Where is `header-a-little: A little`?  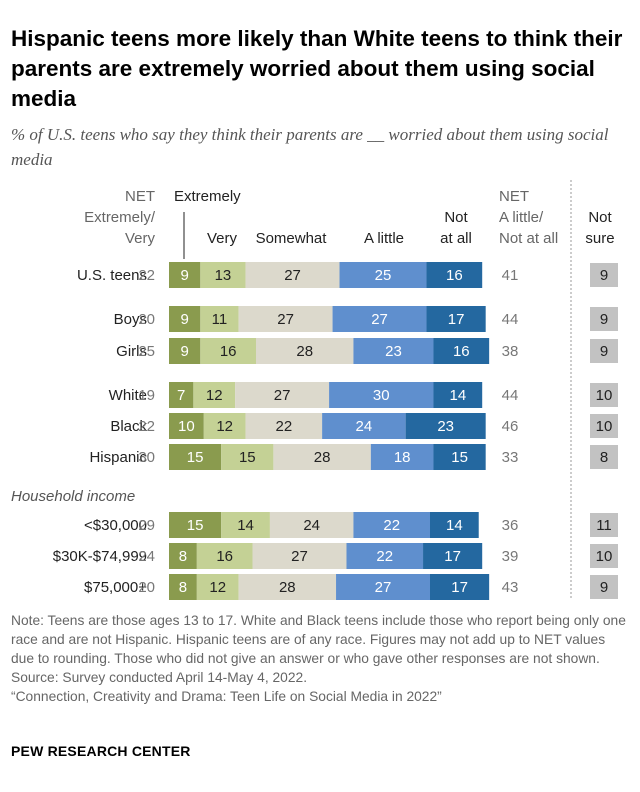
header-a-little: A little is located at coordinates (384, 238).